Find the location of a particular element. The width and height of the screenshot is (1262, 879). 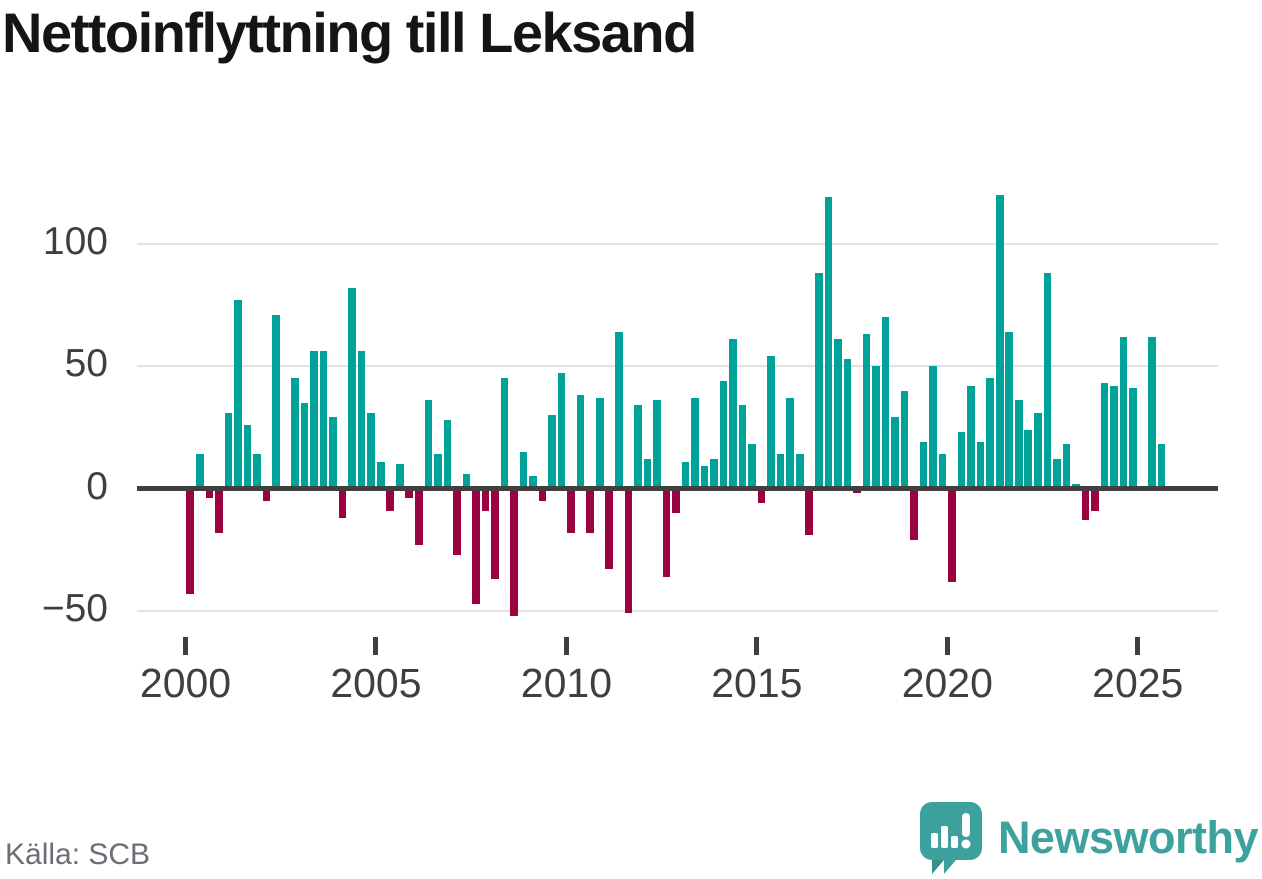

bar-2016Q4 is located at coordinates (828, 342).